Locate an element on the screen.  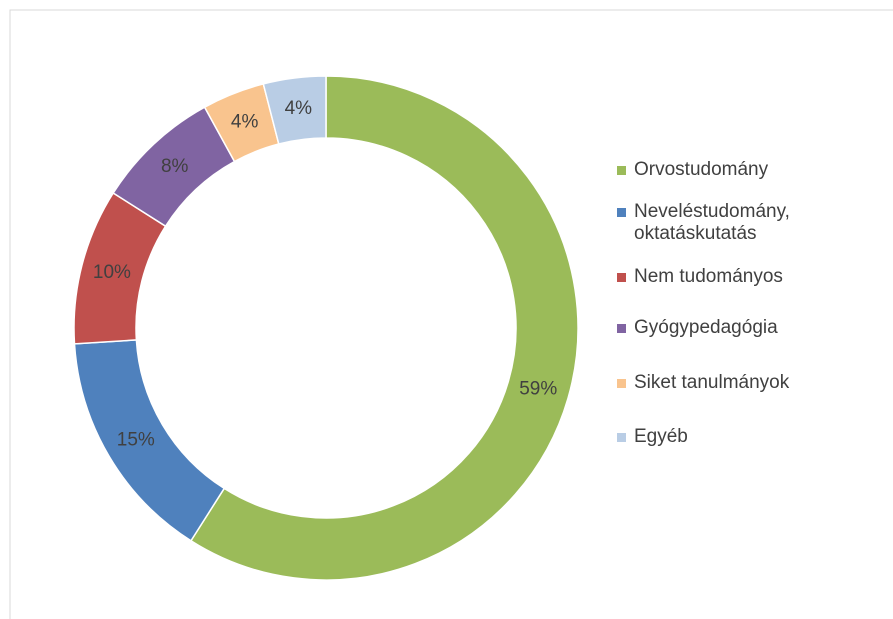
legend-label: Neveléstudomány, oktatáskutatás is located at coordinates (712, 222).